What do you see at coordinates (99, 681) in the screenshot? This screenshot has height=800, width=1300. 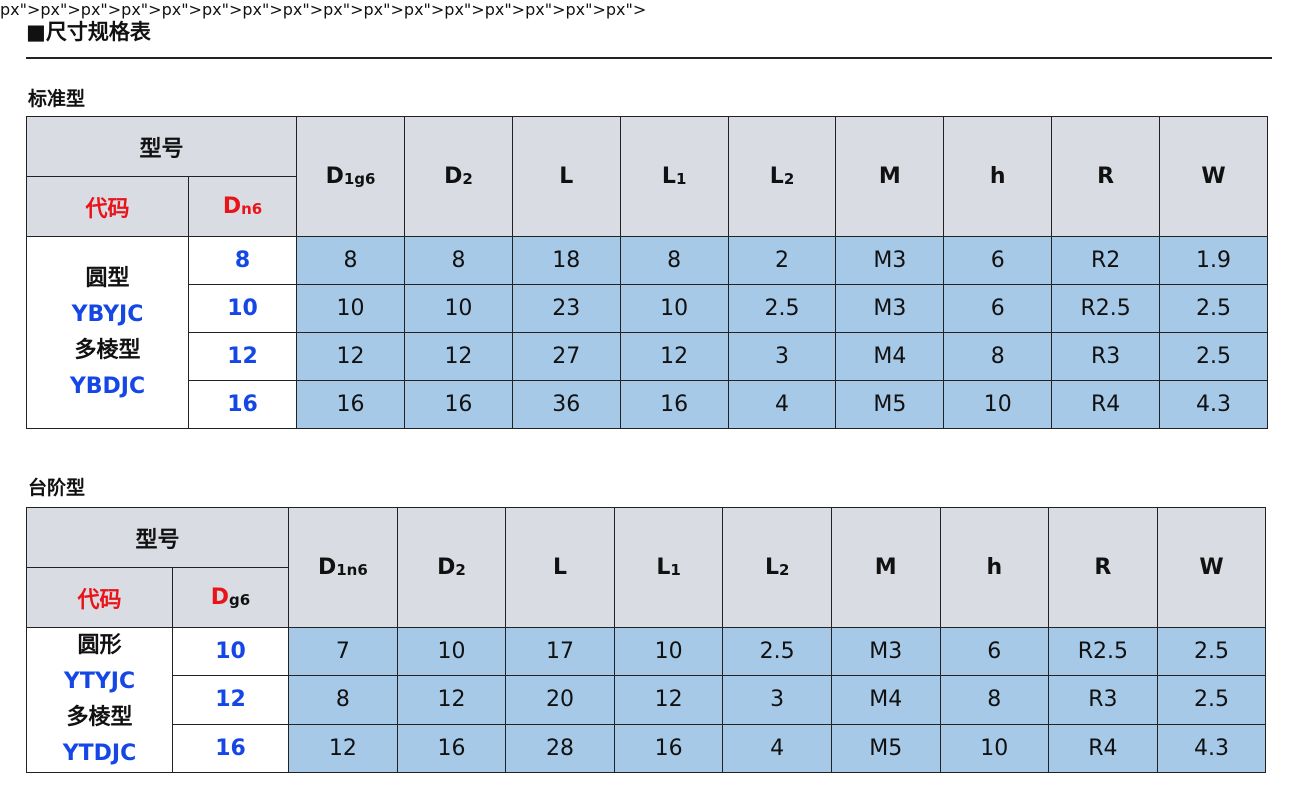 I see `model-name: YTYJC` at bounding box center [99, 681].